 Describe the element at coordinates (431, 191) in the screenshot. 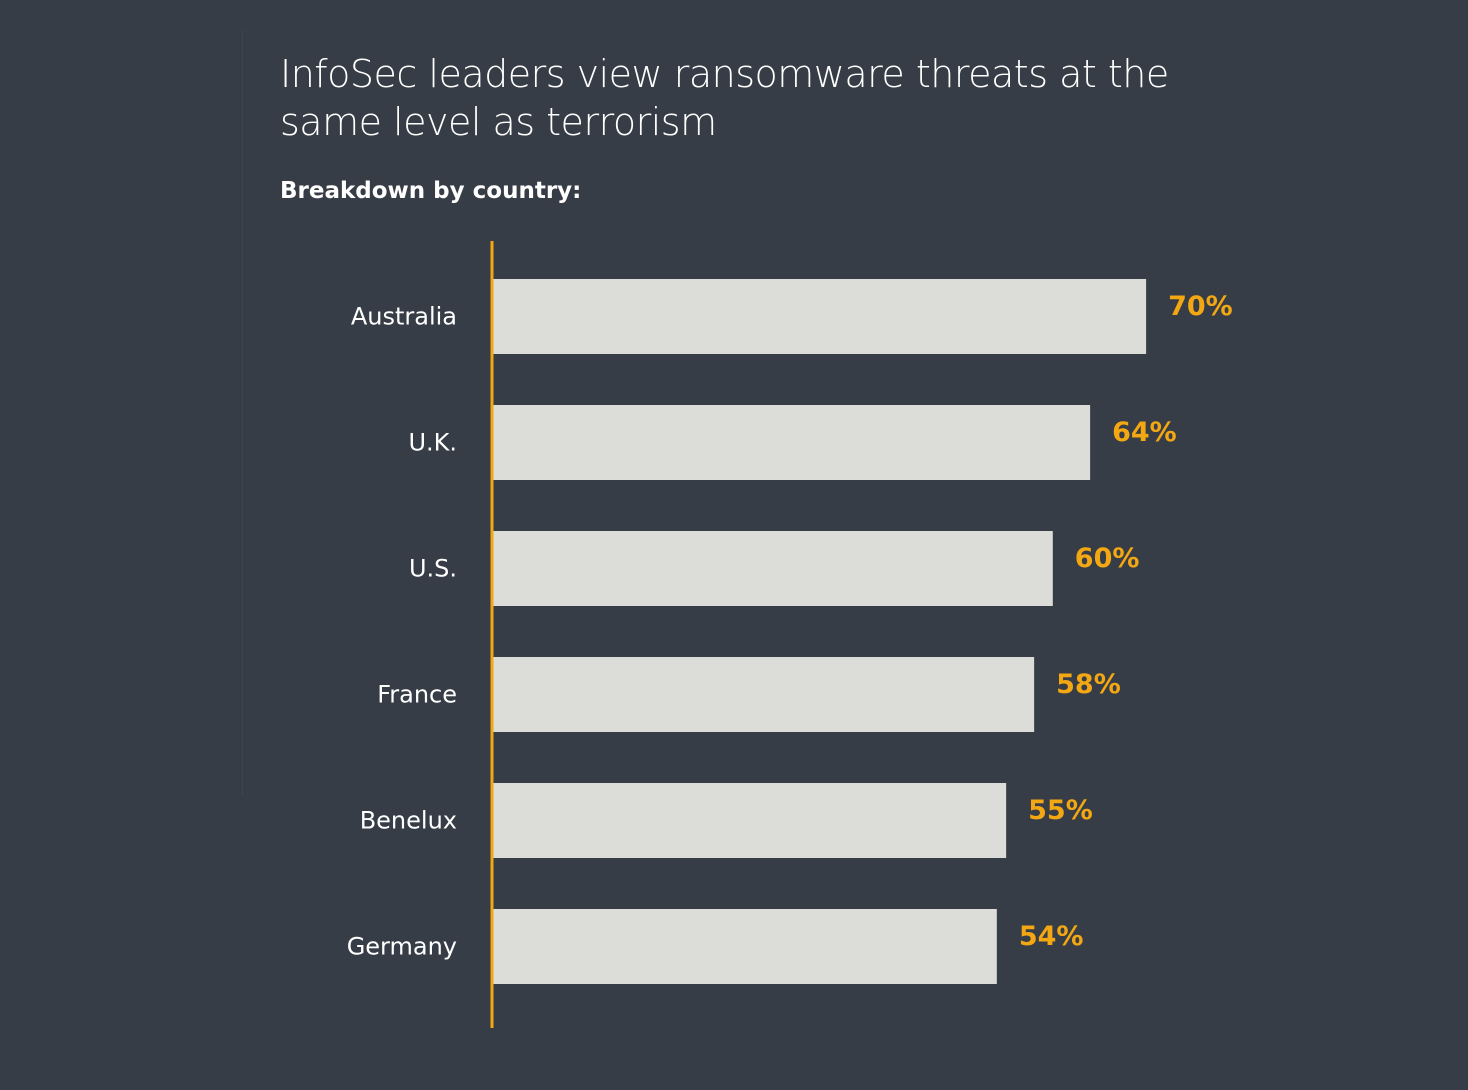

I see `chart-subtitle: Breakdown by country:` at that location.